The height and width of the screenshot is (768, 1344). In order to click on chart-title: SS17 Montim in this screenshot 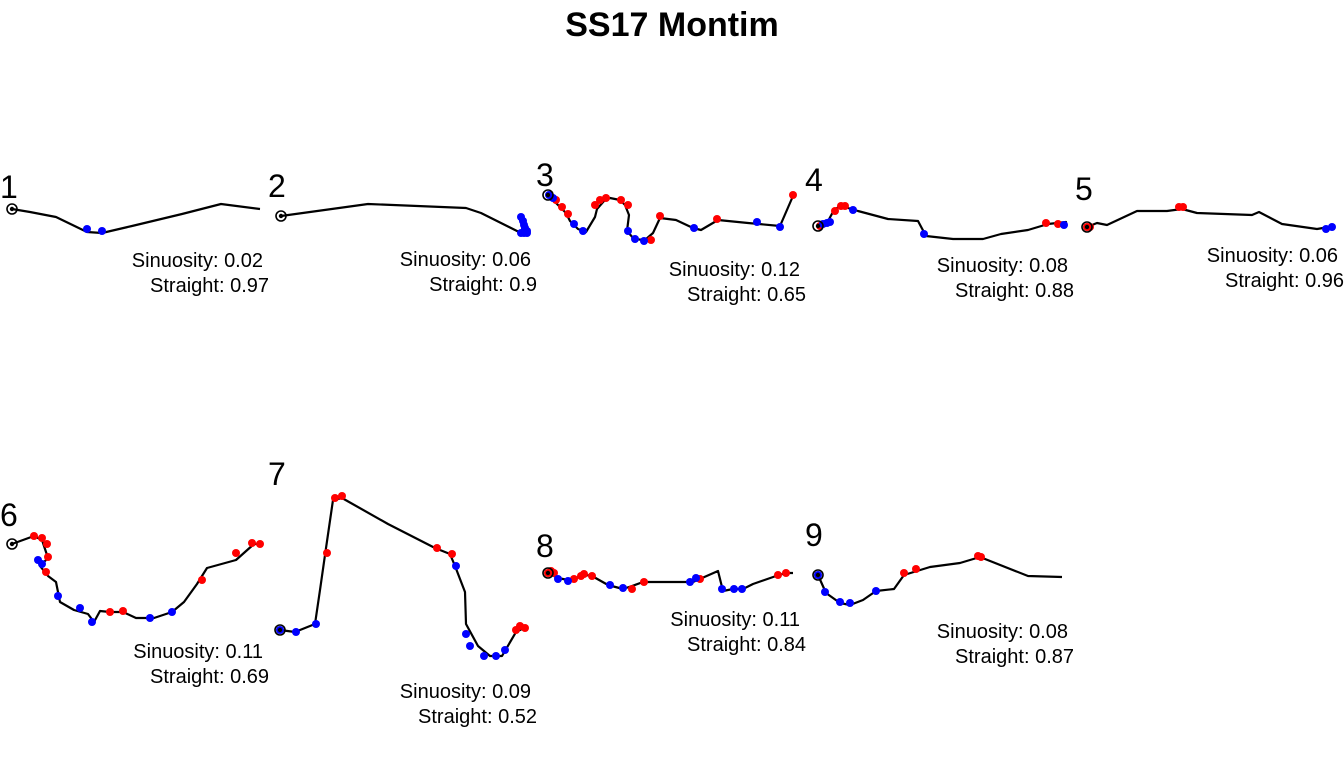, I will do `click(671, 25)`.